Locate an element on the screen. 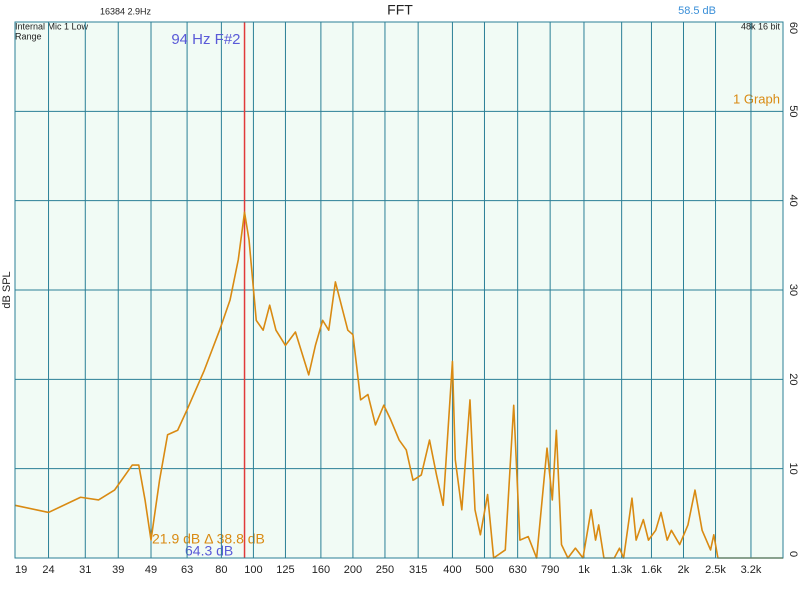 The image size is (800, 600). y-tick-label: 10 is located at coordinates (793, 469).